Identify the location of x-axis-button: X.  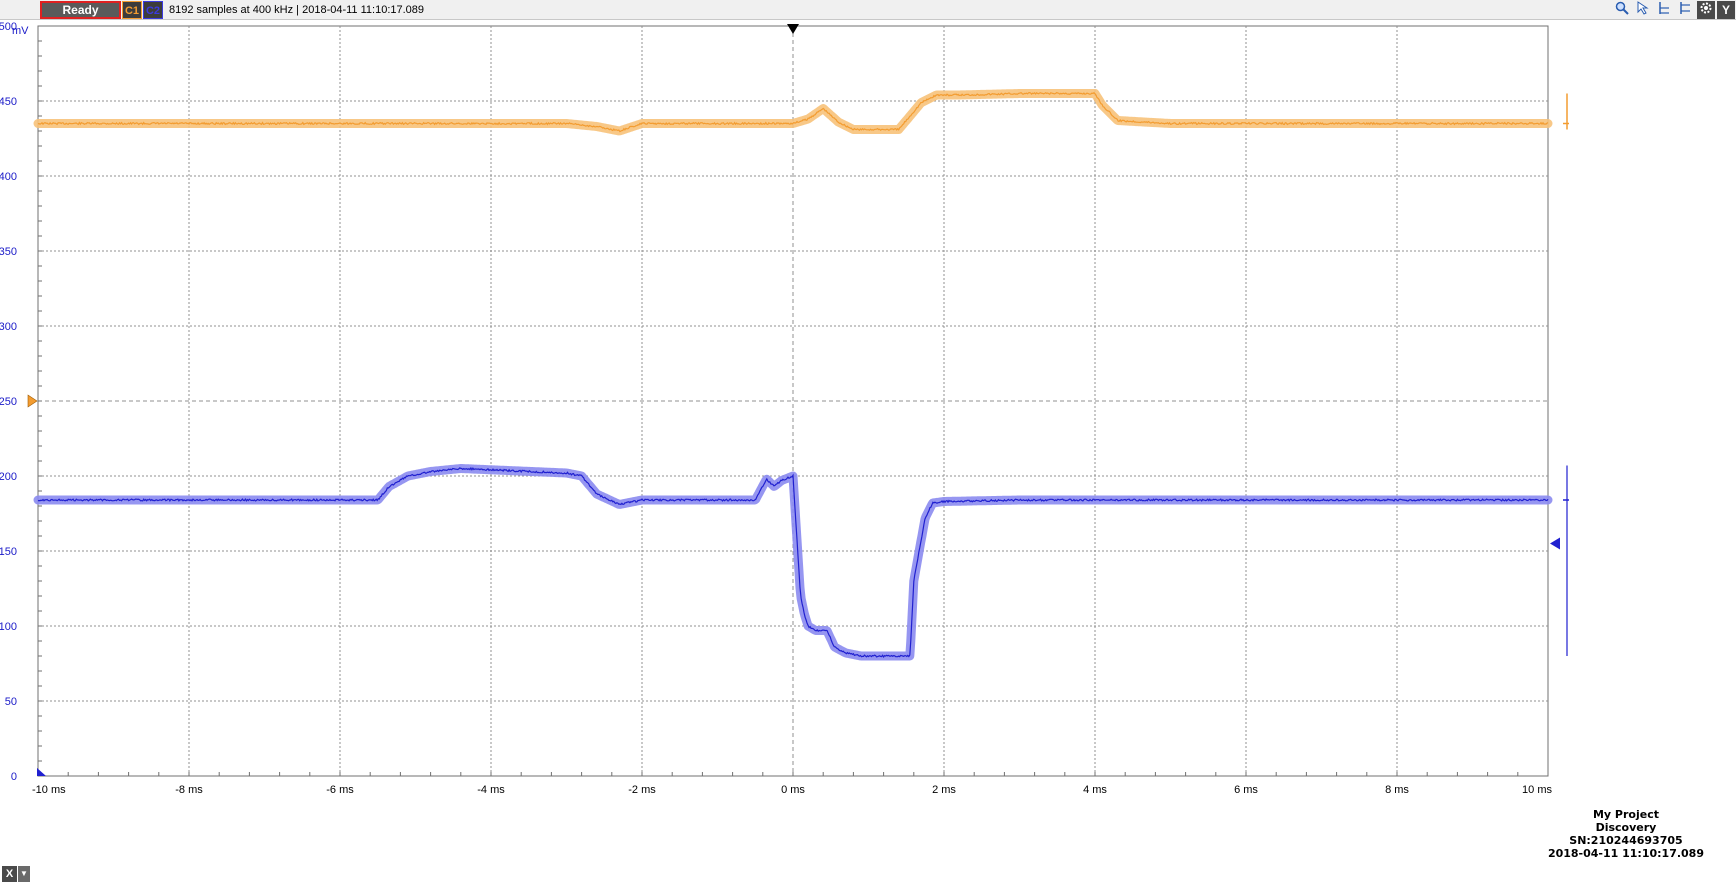
(9, 874).